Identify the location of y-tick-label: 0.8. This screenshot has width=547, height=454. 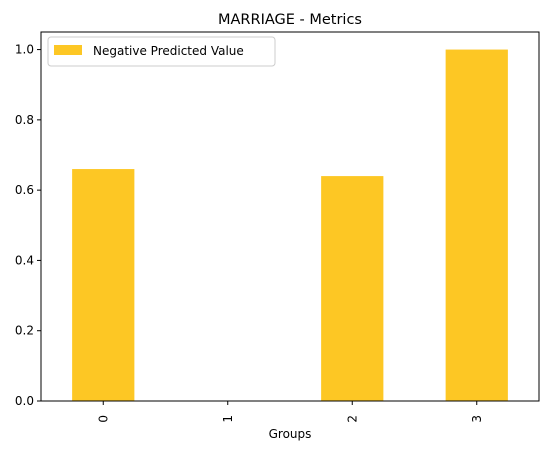
(24, 120).